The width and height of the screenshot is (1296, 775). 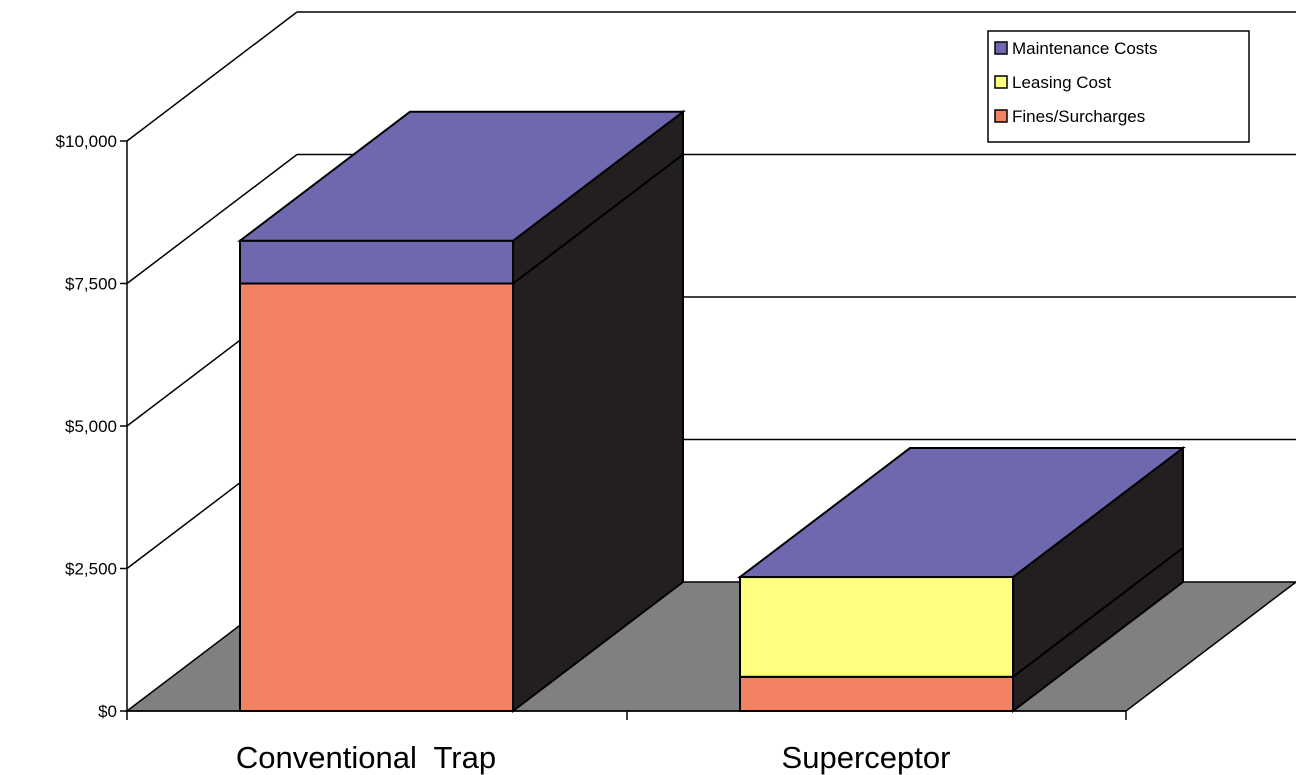 What do you see at coordinates (86, 141) in the screenshot?
I see `y-tick-label: $10,000` at bounding box center [86, 141].